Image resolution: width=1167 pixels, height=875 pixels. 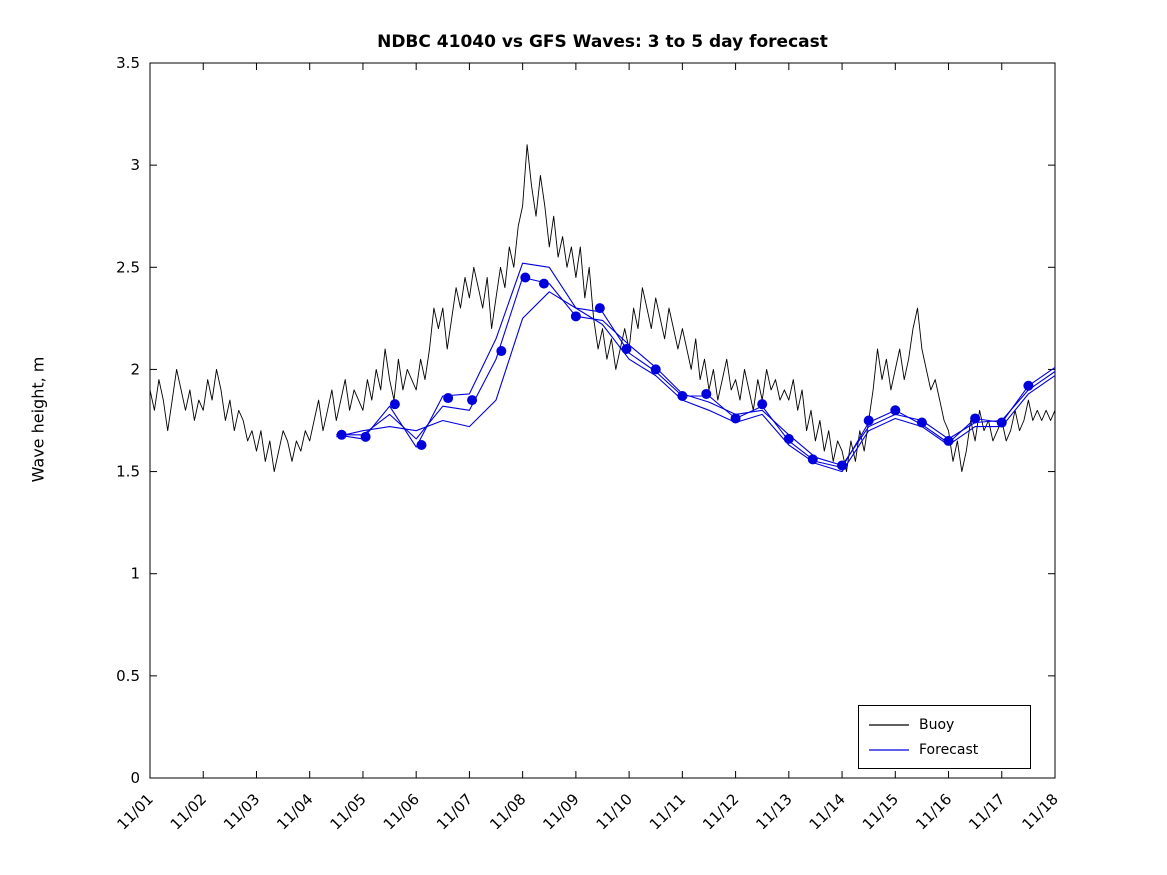 What do you see at coordinates (135, 778) in the screenshot?
I see `y-tick-label: 0` at bounding box center [135, 778].